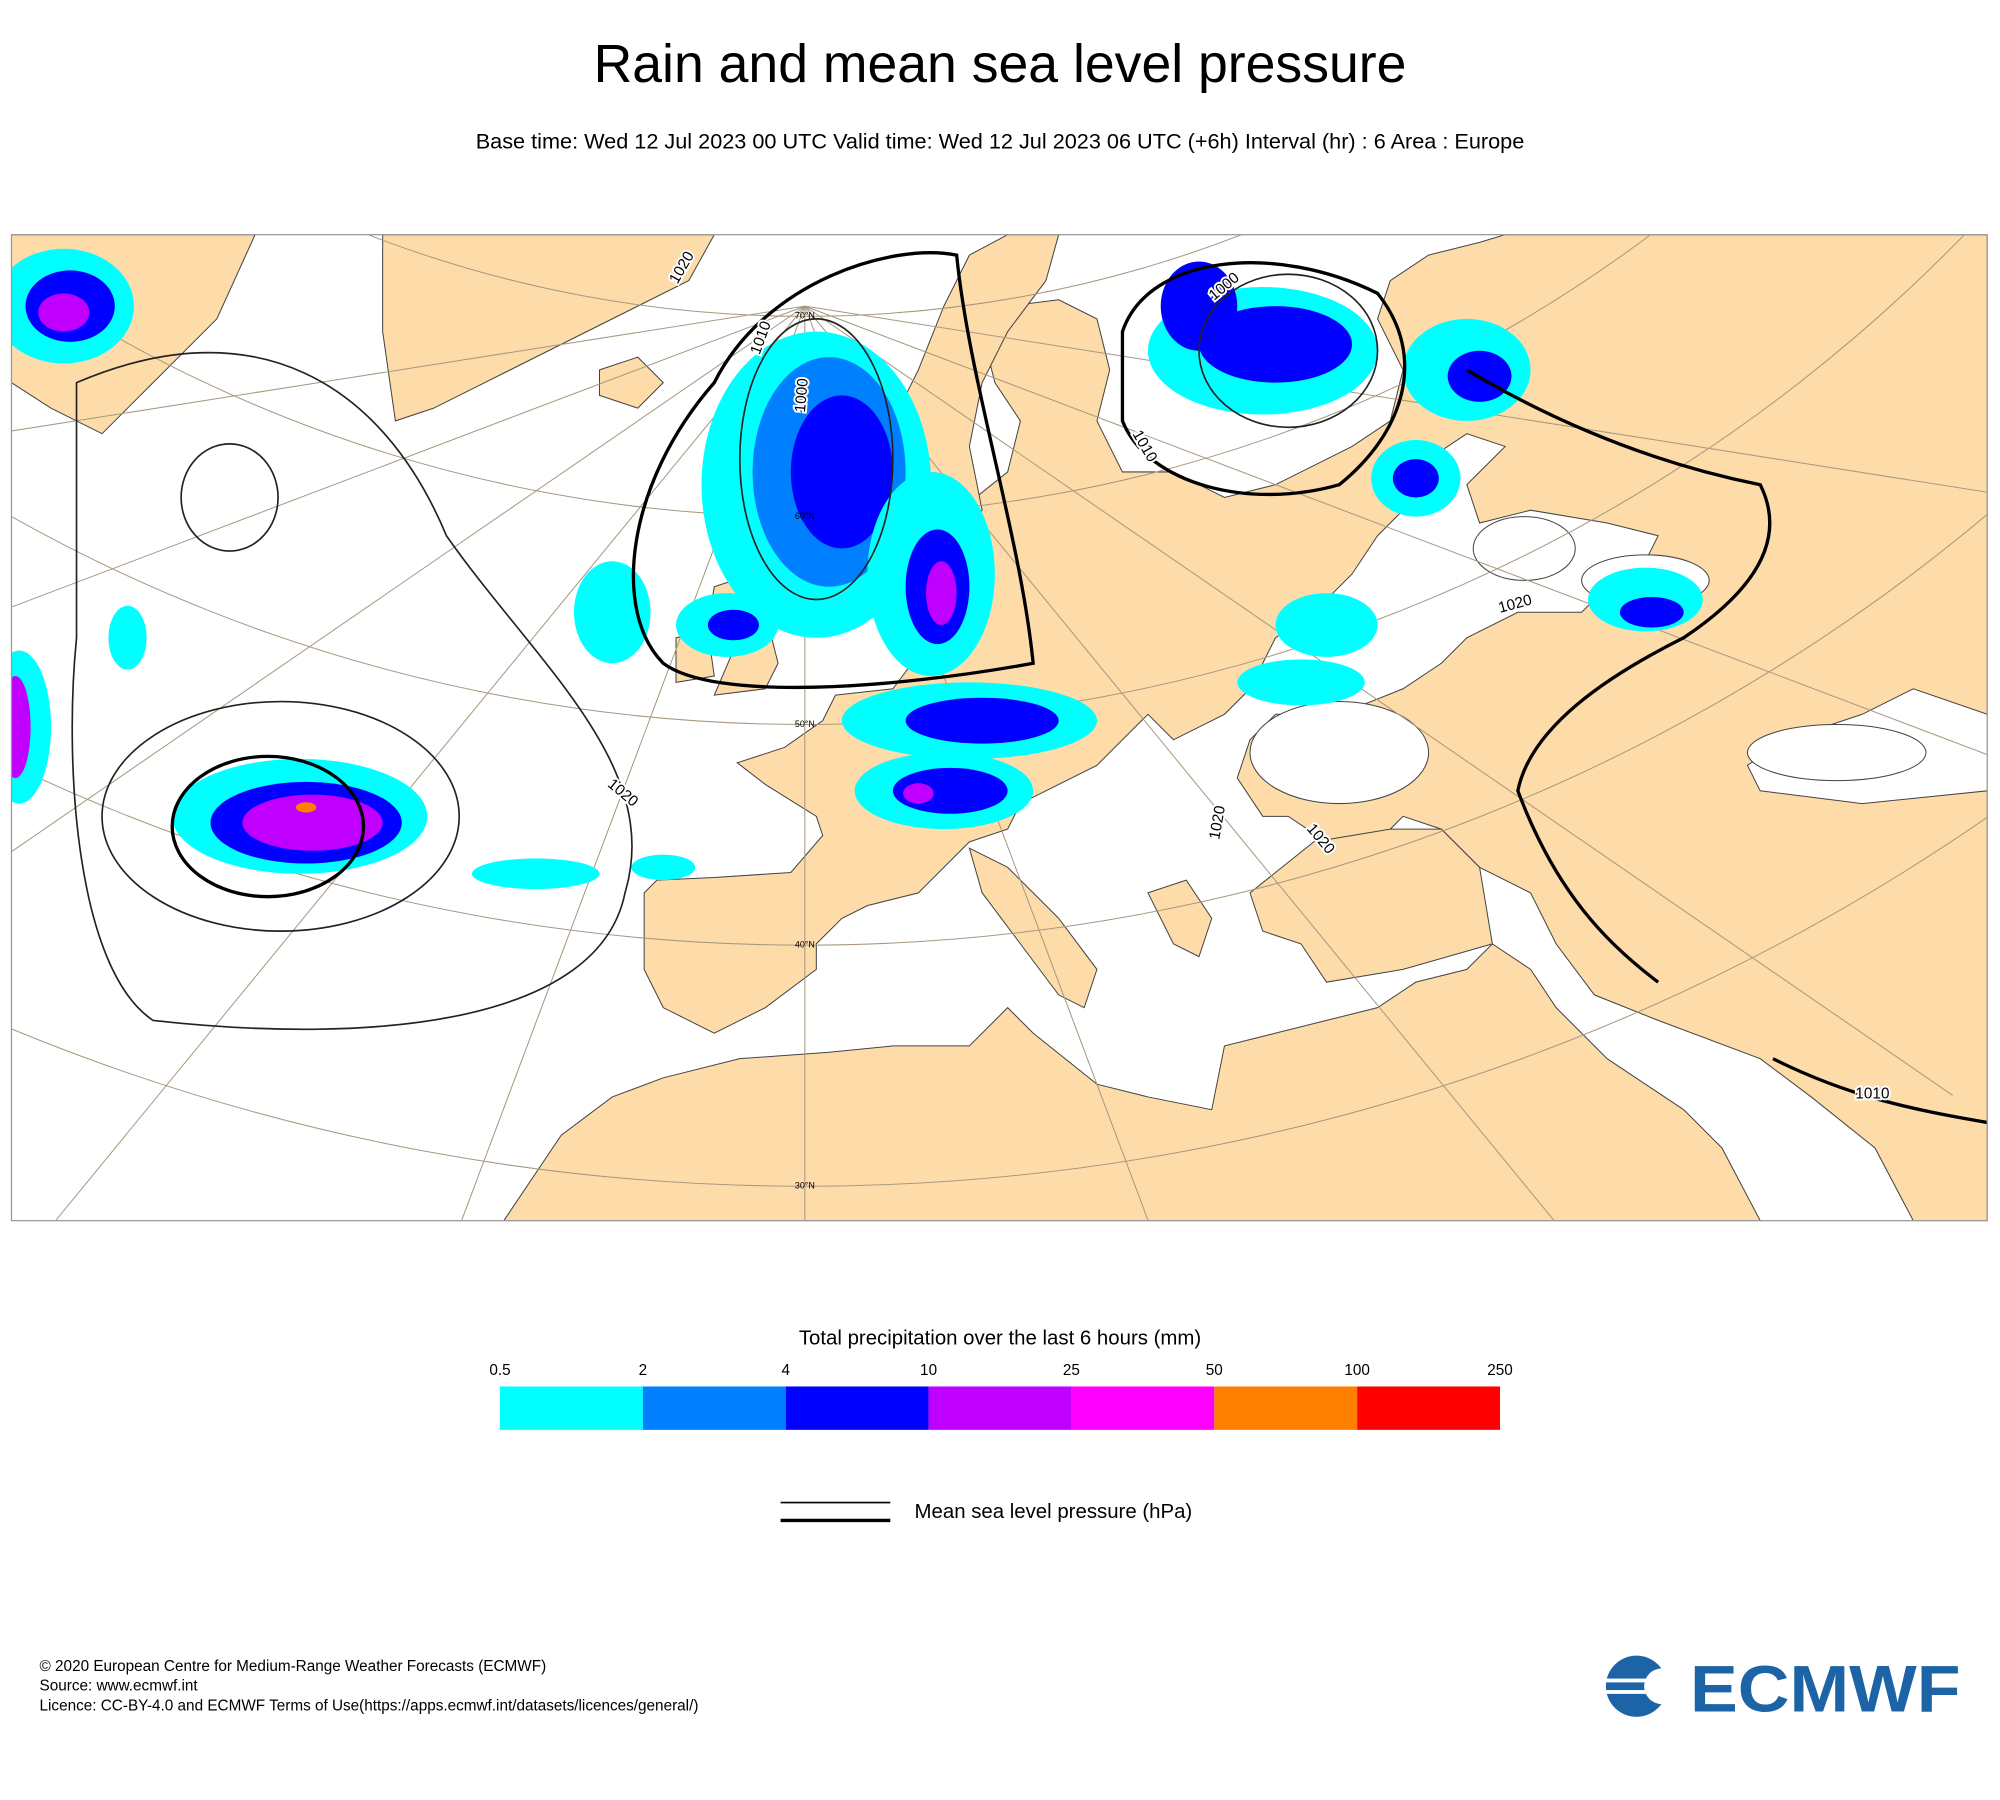  What do you see at coordinates (1000, 64) in the screenshot?
I see `title: Rain and mean sea level pressure` at bounding box center [1000, 64].